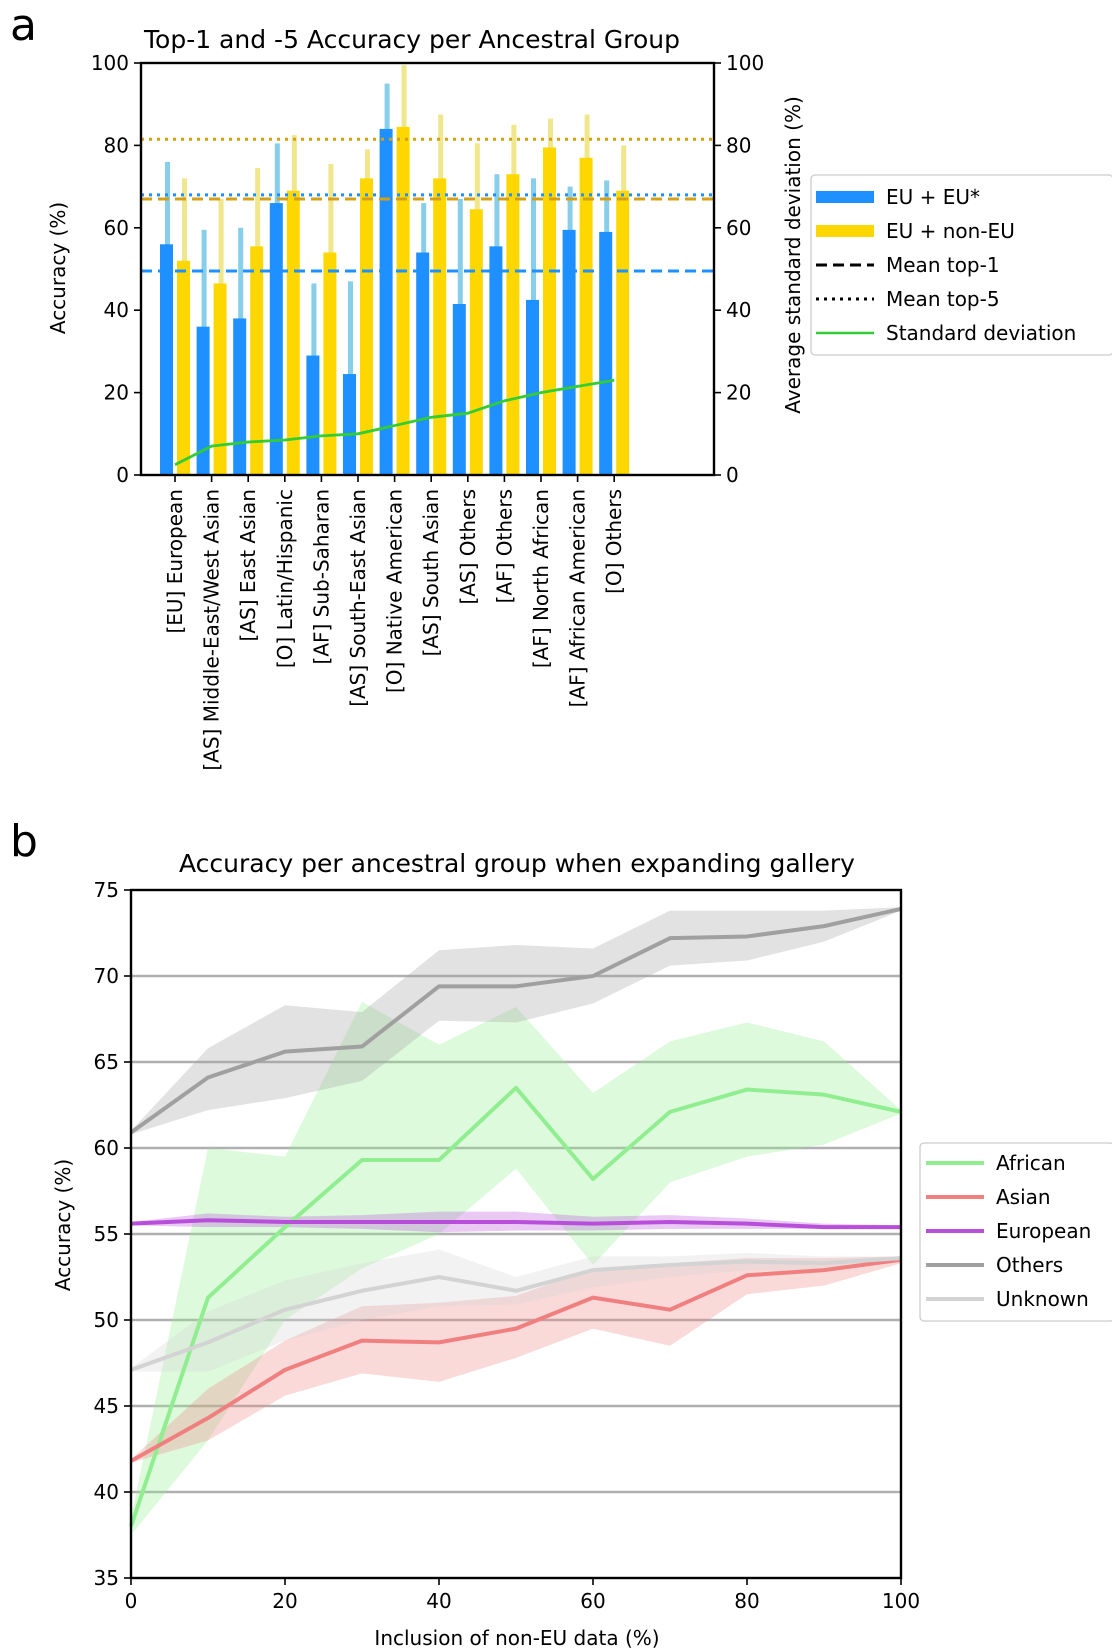 This screenshot has height=1652, width=1112. I want to click on line-asian, so click(516, 1360).